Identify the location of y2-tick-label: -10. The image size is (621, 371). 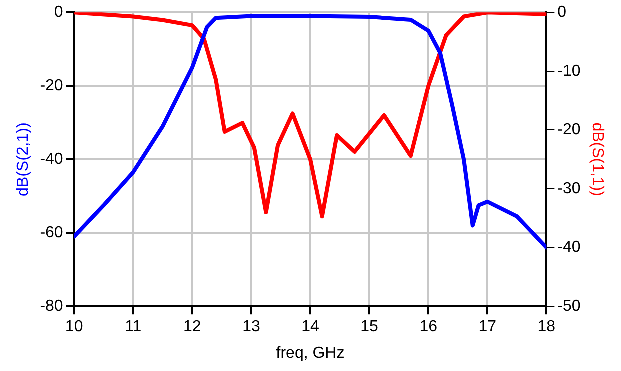
(569, 71).